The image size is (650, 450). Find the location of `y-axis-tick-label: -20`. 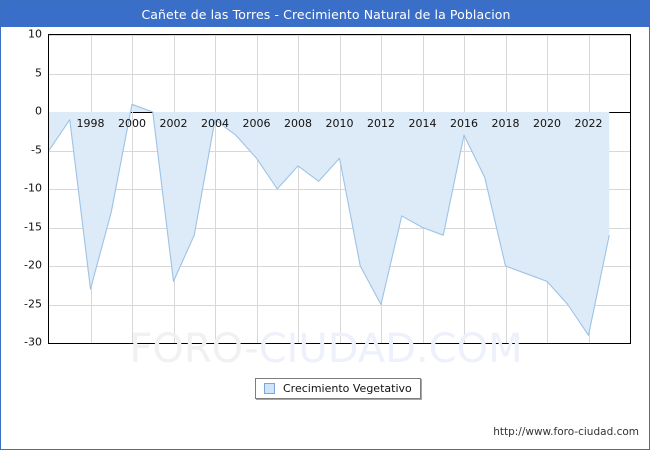

y-axis-tick-label: -20 is located at coordinates (33, 265).